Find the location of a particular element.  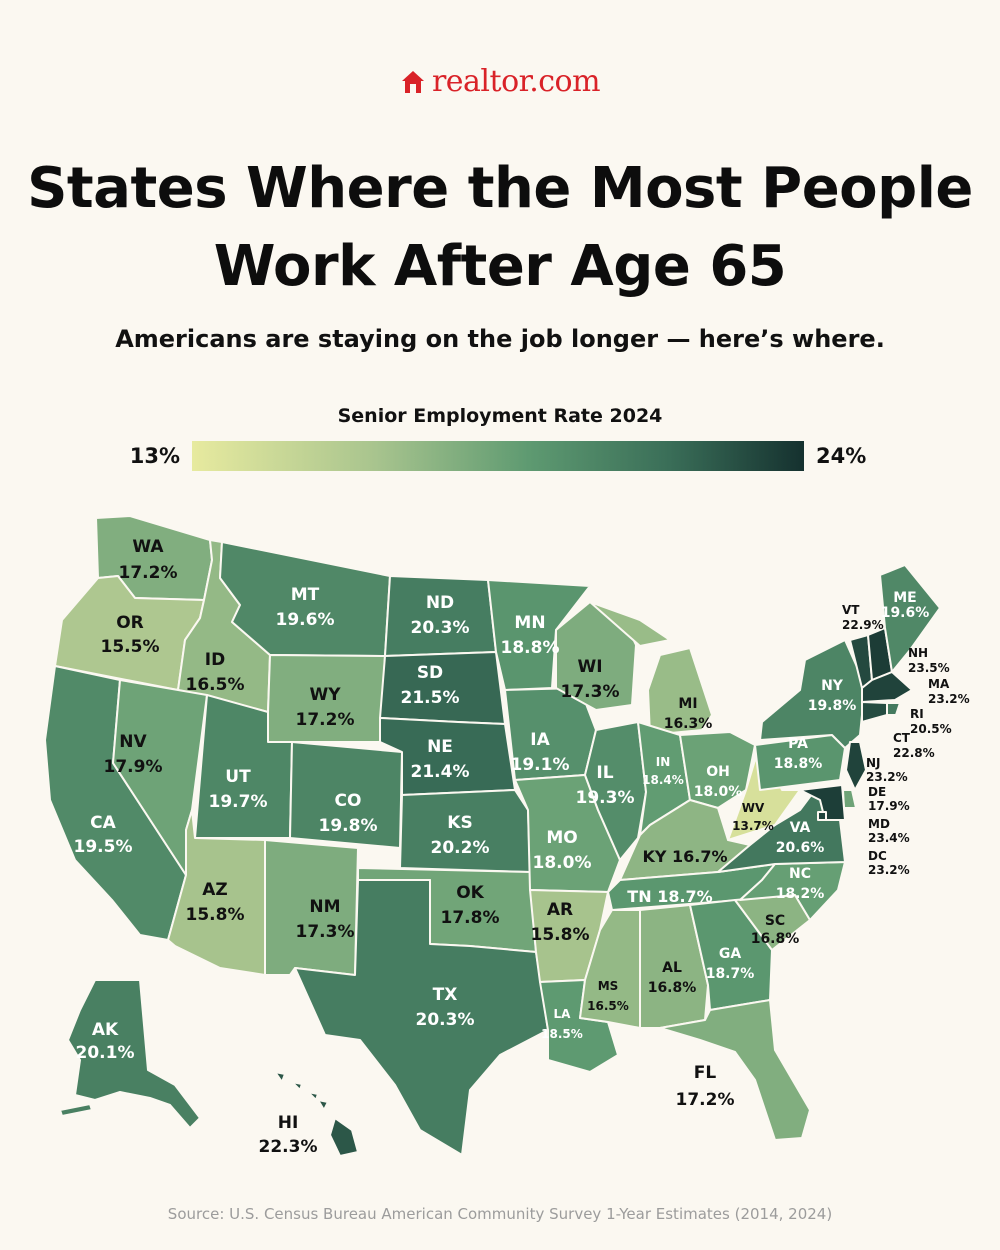

state-value-mn: 18.8% is located at coordinates (530, 648).